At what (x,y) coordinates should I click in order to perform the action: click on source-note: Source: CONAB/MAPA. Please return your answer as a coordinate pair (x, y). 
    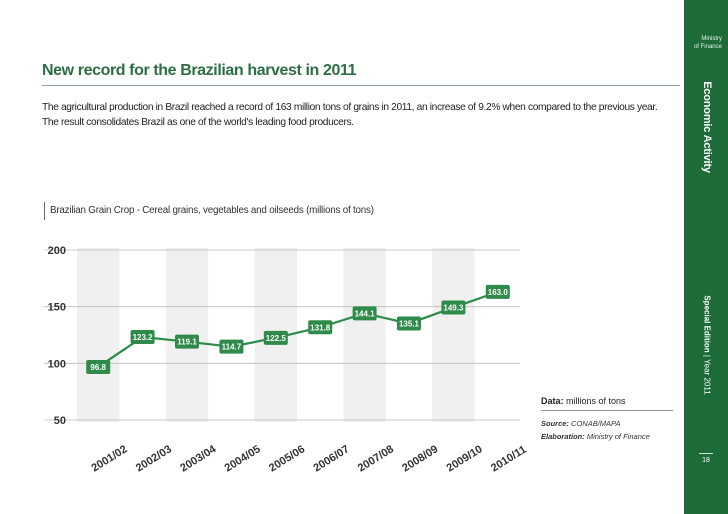
    Looking at the image, I should click on (580, 423).